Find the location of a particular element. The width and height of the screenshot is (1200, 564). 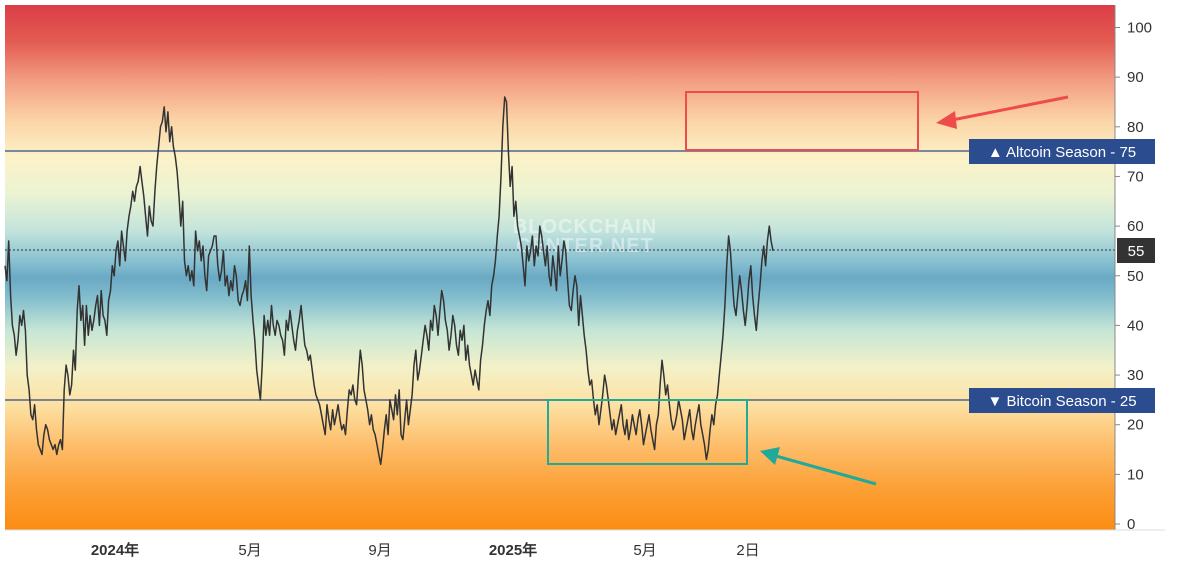

right-axis-bg is located at coordinates (1140, 267).